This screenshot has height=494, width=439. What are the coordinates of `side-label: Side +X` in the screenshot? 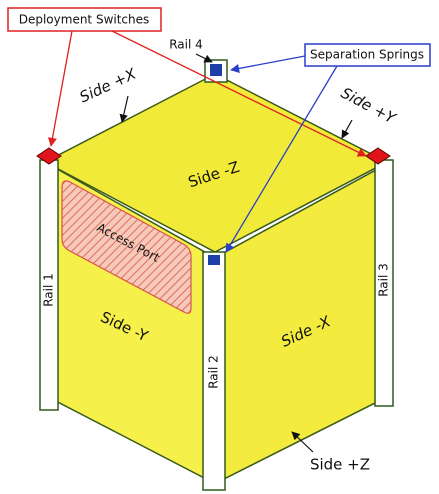 It's located at (108, 85).